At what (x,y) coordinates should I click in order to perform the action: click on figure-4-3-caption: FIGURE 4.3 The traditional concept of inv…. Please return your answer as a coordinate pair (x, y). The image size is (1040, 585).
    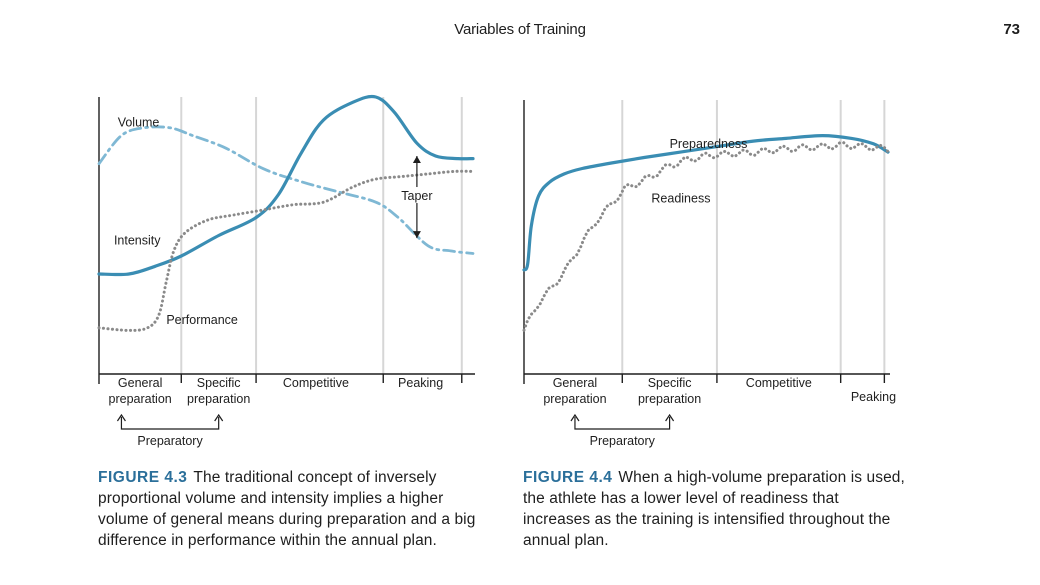
    Looking at the image, I should click on (290, 509).